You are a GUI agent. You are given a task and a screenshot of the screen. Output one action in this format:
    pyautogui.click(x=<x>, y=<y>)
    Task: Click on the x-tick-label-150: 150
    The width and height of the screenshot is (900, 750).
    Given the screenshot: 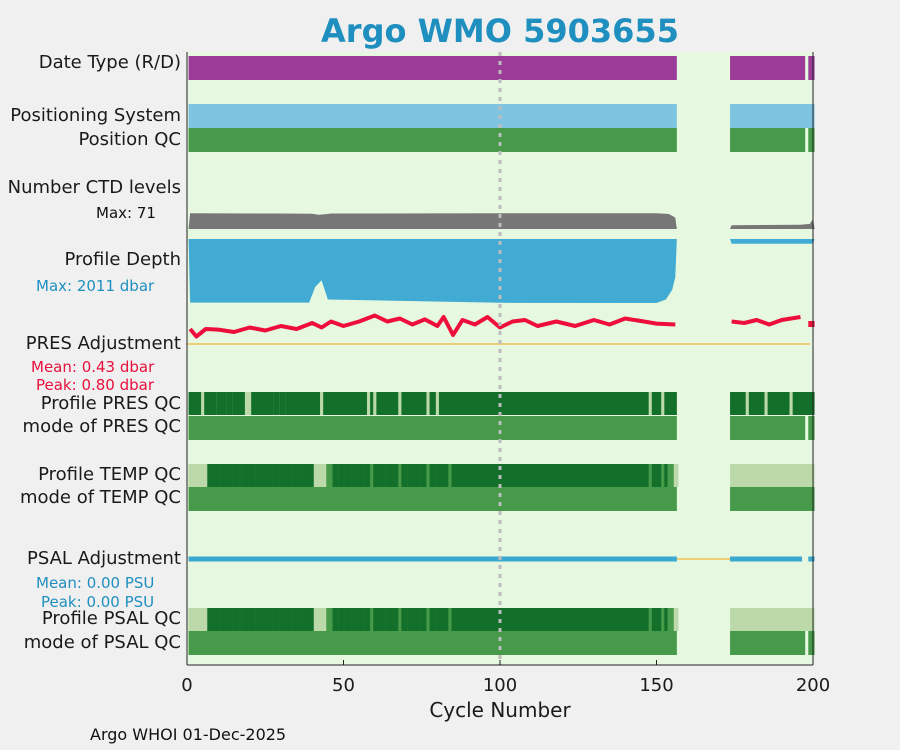 What is the action you would take?
    pyautogui.click(x=656, y=685)
    